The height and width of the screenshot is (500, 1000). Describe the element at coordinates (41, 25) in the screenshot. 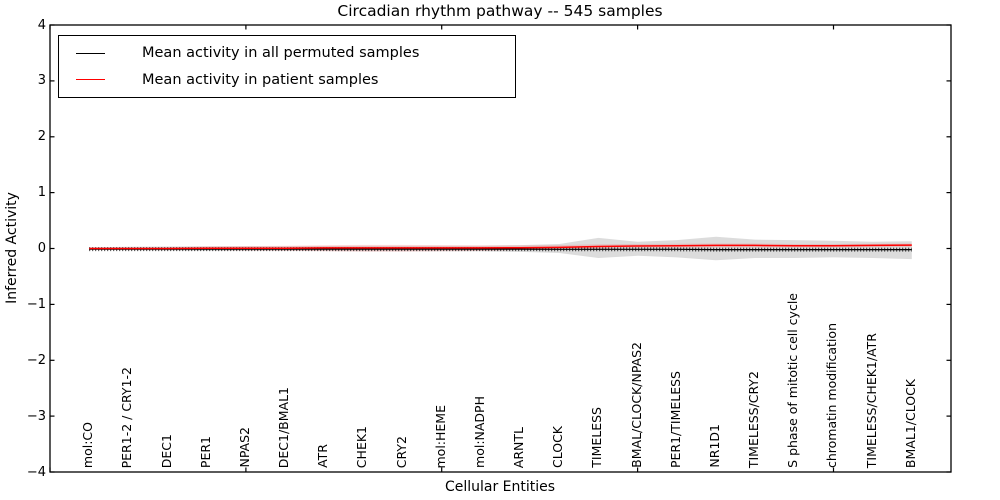

I see `y-tick-label: 4` at that location.